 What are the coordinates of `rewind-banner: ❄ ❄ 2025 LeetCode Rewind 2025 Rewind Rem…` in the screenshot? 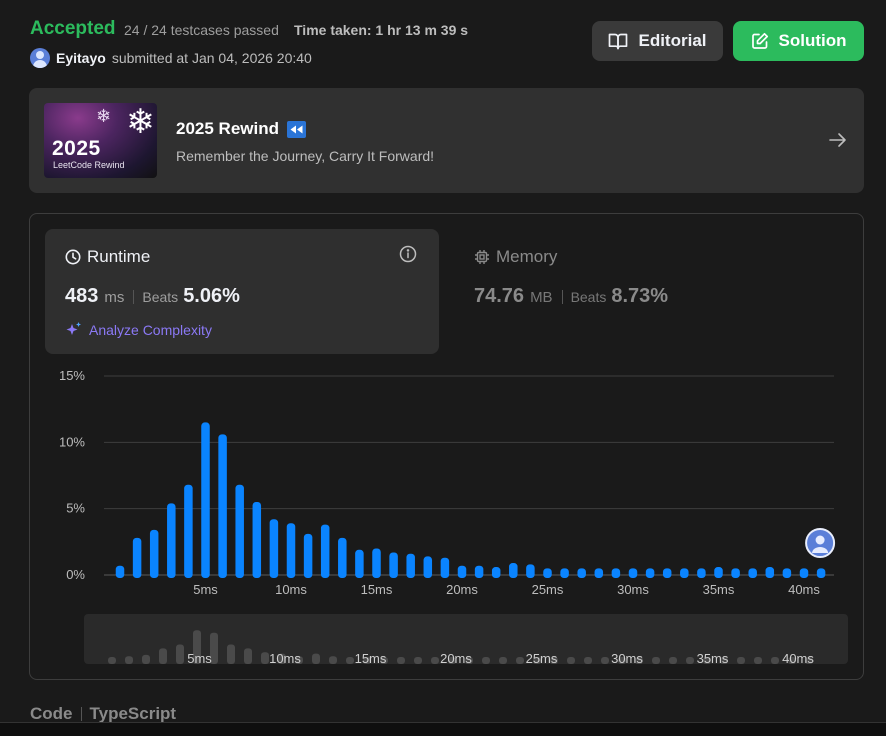 It's located at (446, 140).